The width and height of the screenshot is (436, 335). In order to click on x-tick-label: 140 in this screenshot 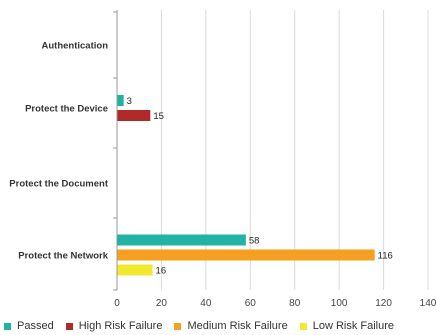, I will do `click(428, 303)`.